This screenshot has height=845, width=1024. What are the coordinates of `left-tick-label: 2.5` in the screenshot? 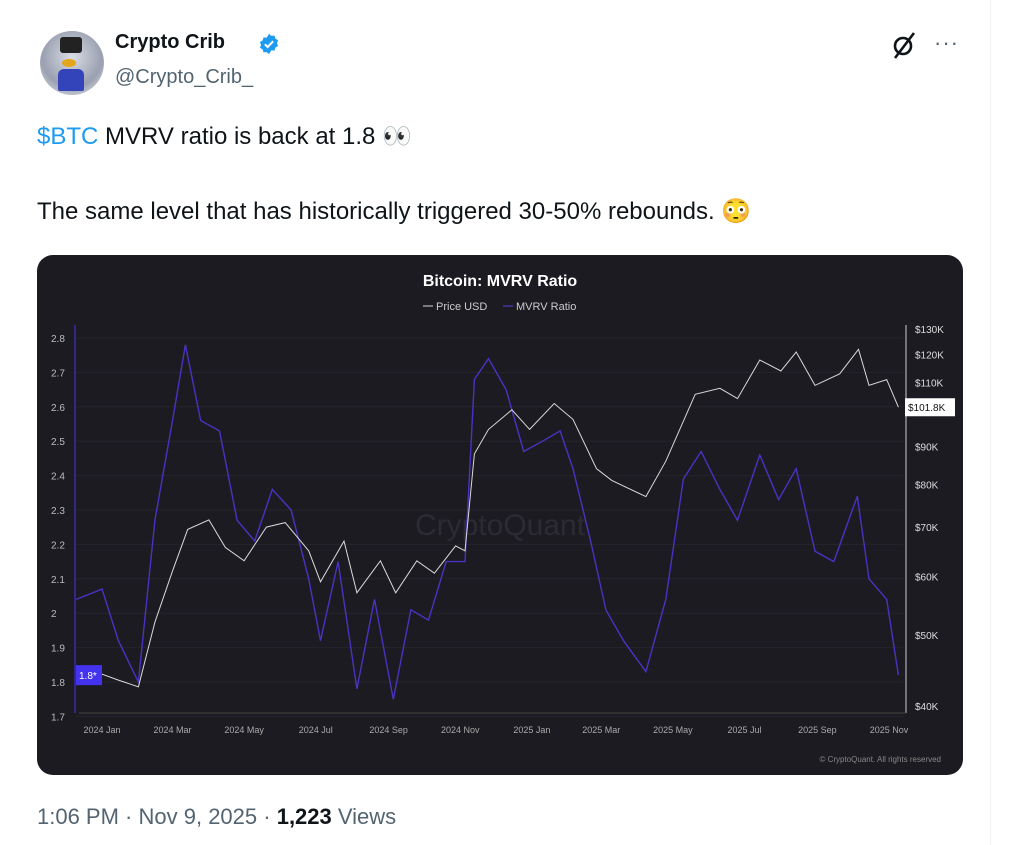 It's located at (58, 442).